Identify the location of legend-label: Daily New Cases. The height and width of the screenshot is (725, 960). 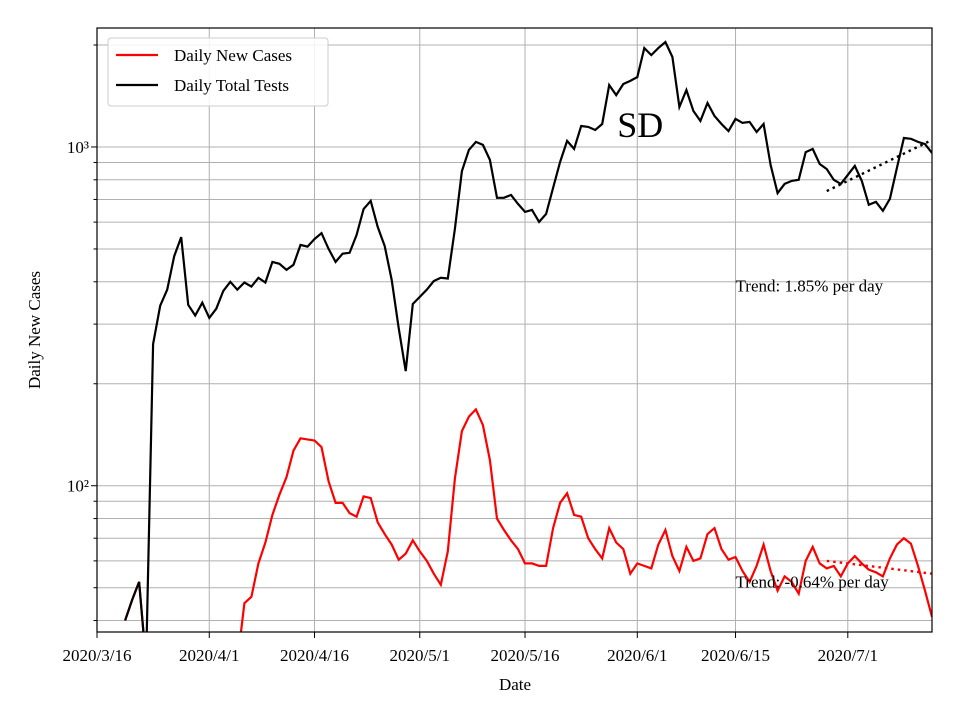
(233, 55).